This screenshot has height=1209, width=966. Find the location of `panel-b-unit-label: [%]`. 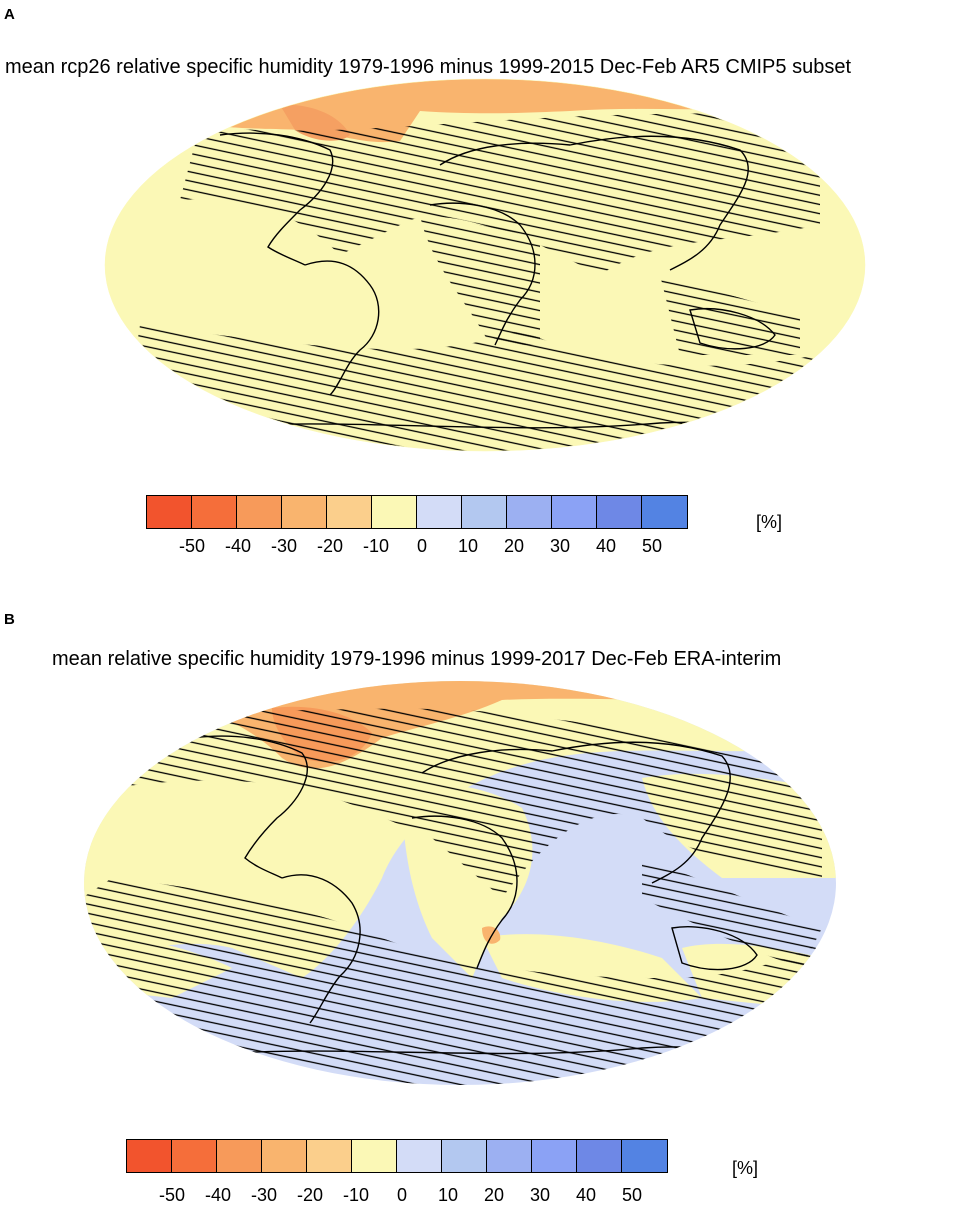

panel-b-unit-label: [%] is located at coordinates (745, 1168).